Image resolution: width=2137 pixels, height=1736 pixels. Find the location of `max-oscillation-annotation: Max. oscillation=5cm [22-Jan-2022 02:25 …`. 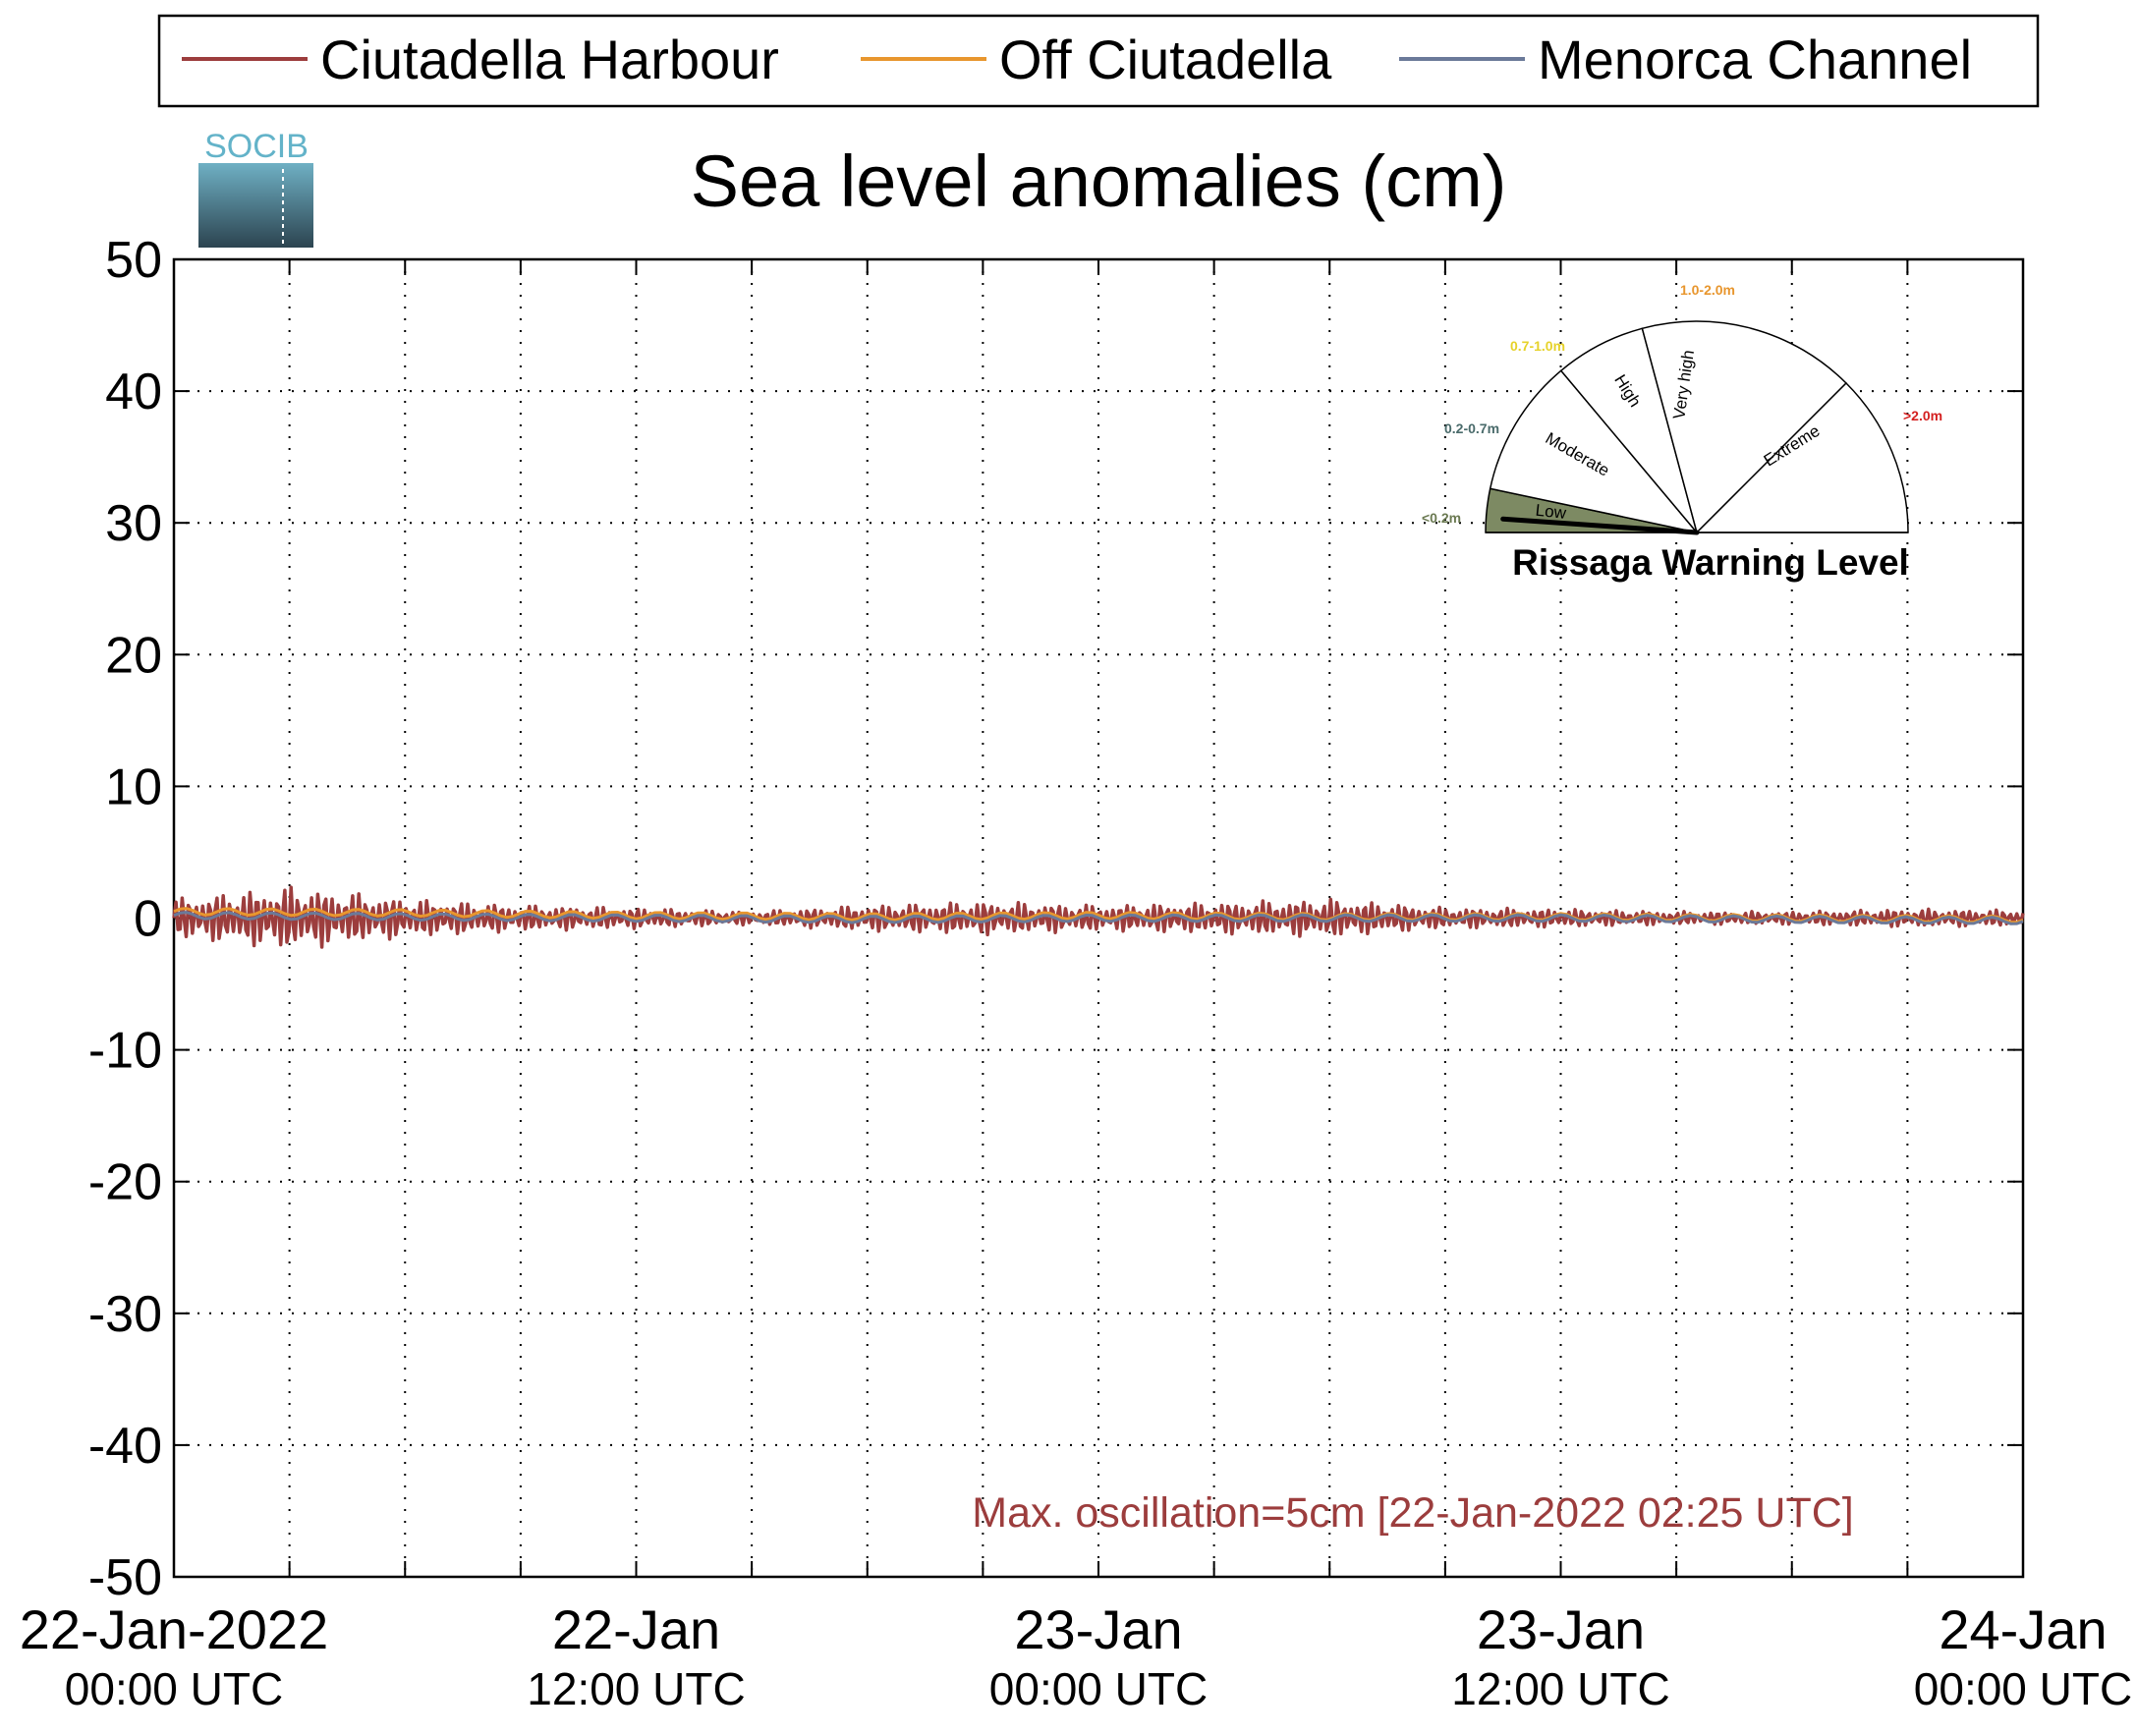

max-oscillation-annotation: Max. oscillation=5cm [22-Jan-2022 02:25 … is located at coordinates (1412, 1513).